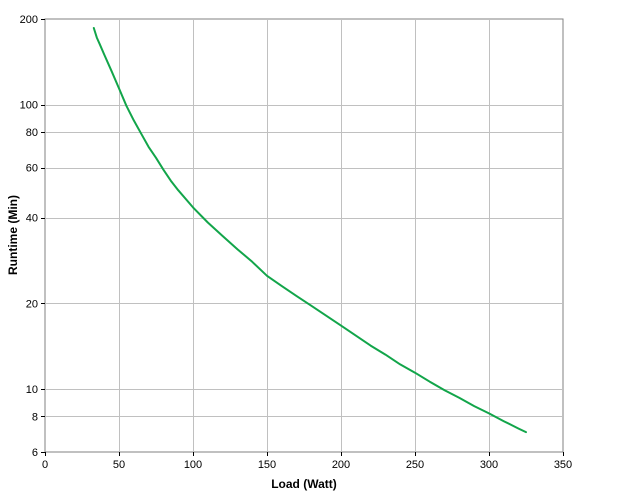 The height and width of the screenshot is (499, 617). Describe the element at coordinates (32, 304) in the screenshot. I see `y-tick-label: 20` at that location.